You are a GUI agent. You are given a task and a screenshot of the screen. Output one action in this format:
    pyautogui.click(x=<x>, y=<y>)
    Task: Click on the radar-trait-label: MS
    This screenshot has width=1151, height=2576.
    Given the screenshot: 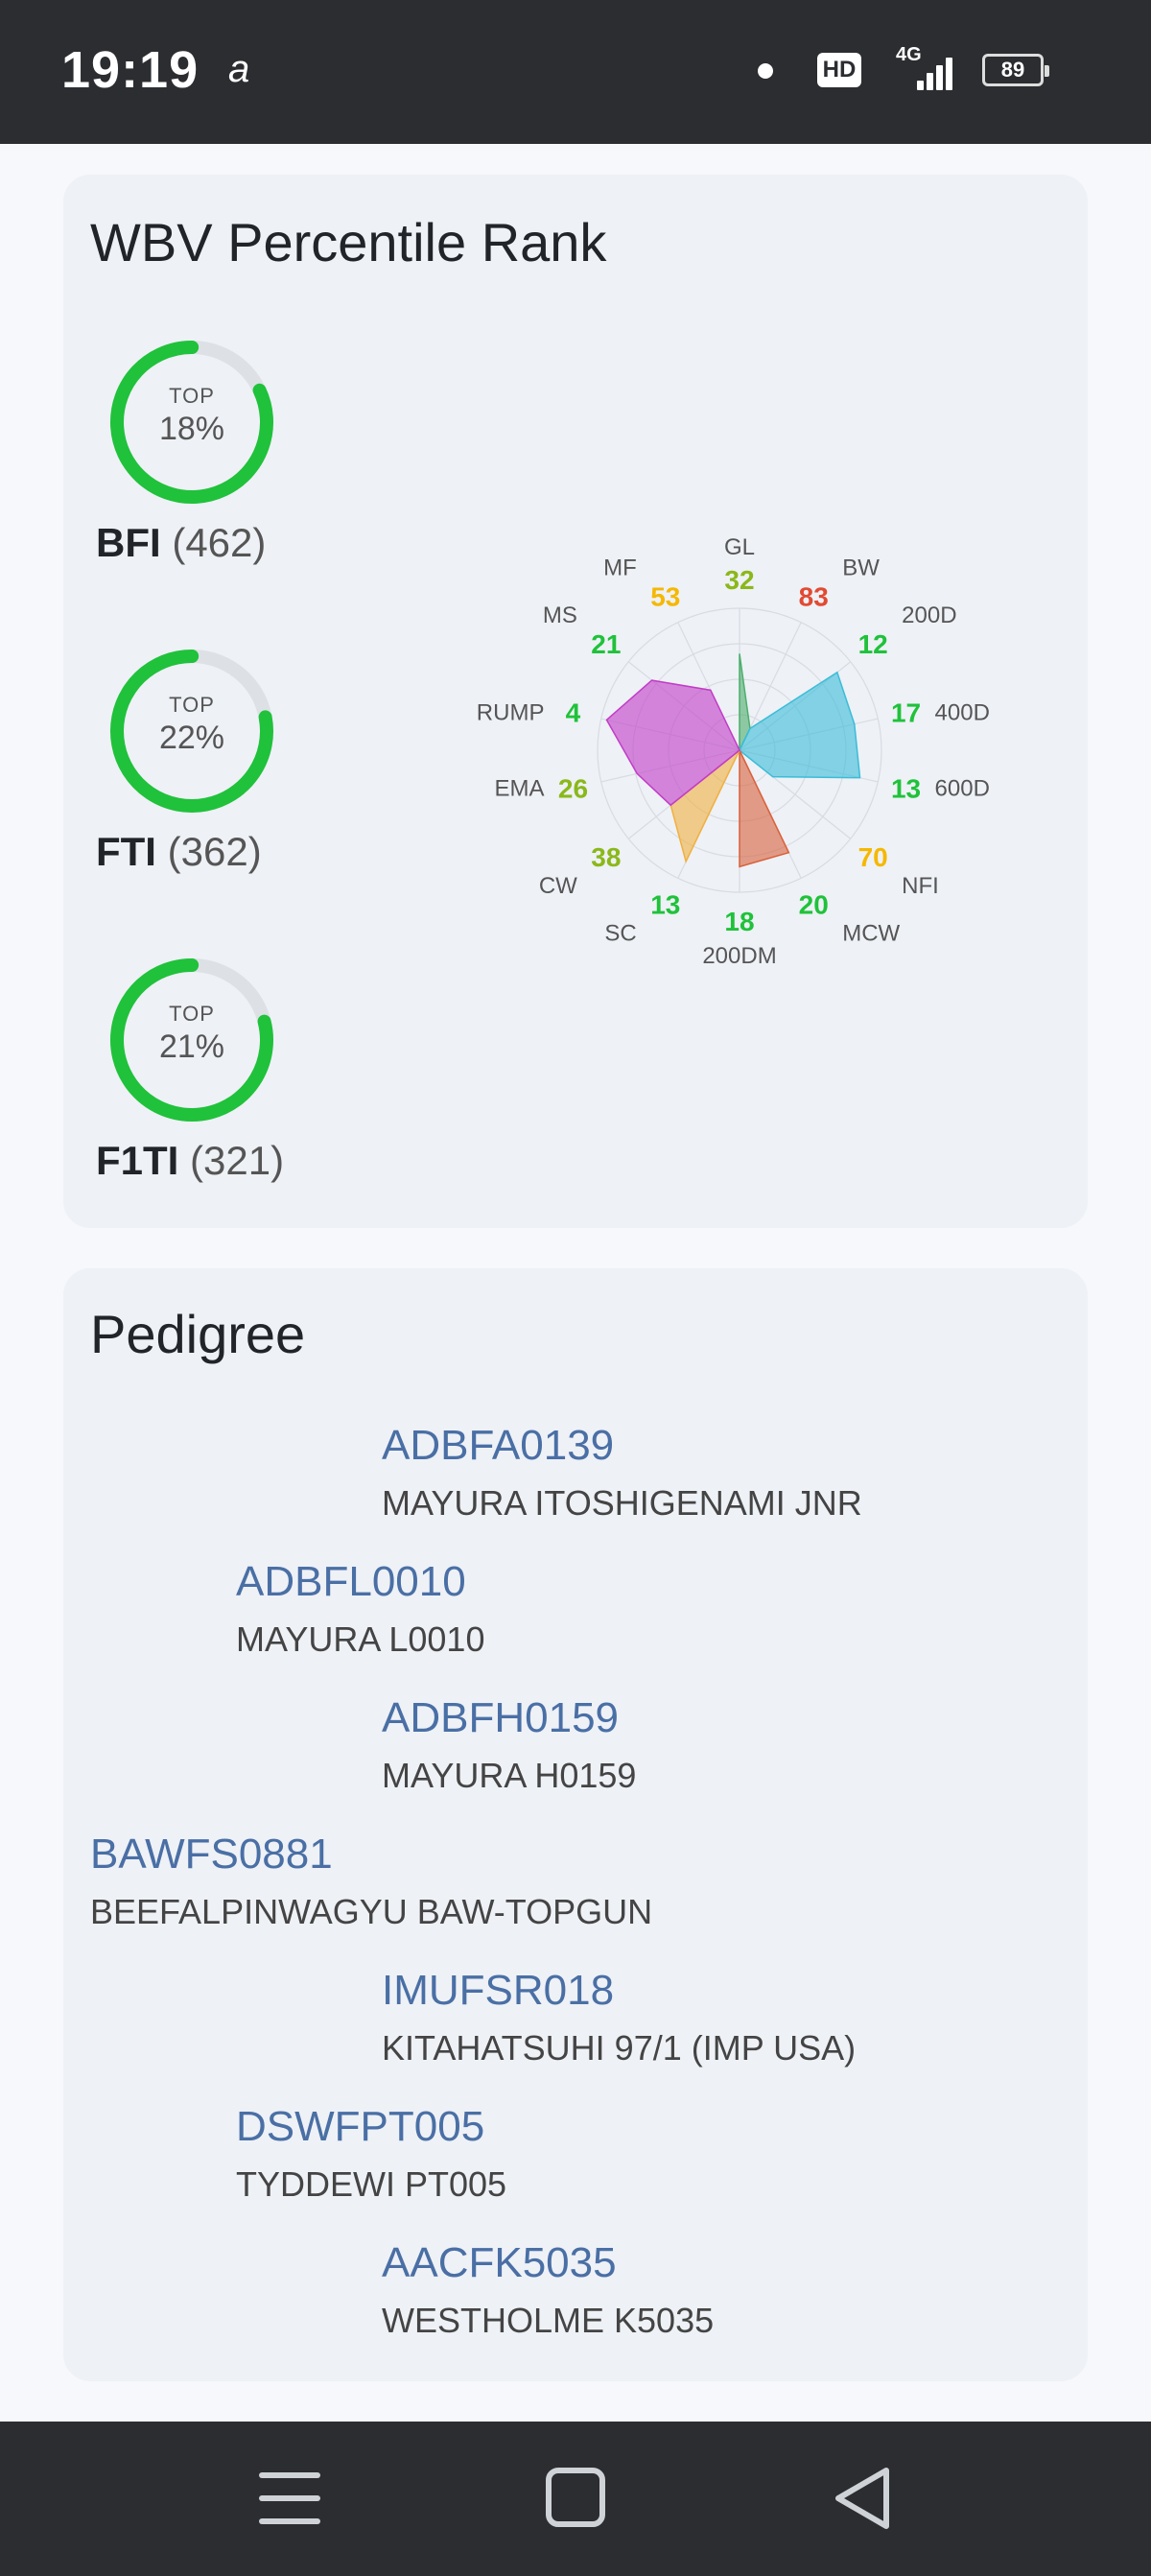 What is the action you would take?
    pyautogui.click(x=560, y=616)
    